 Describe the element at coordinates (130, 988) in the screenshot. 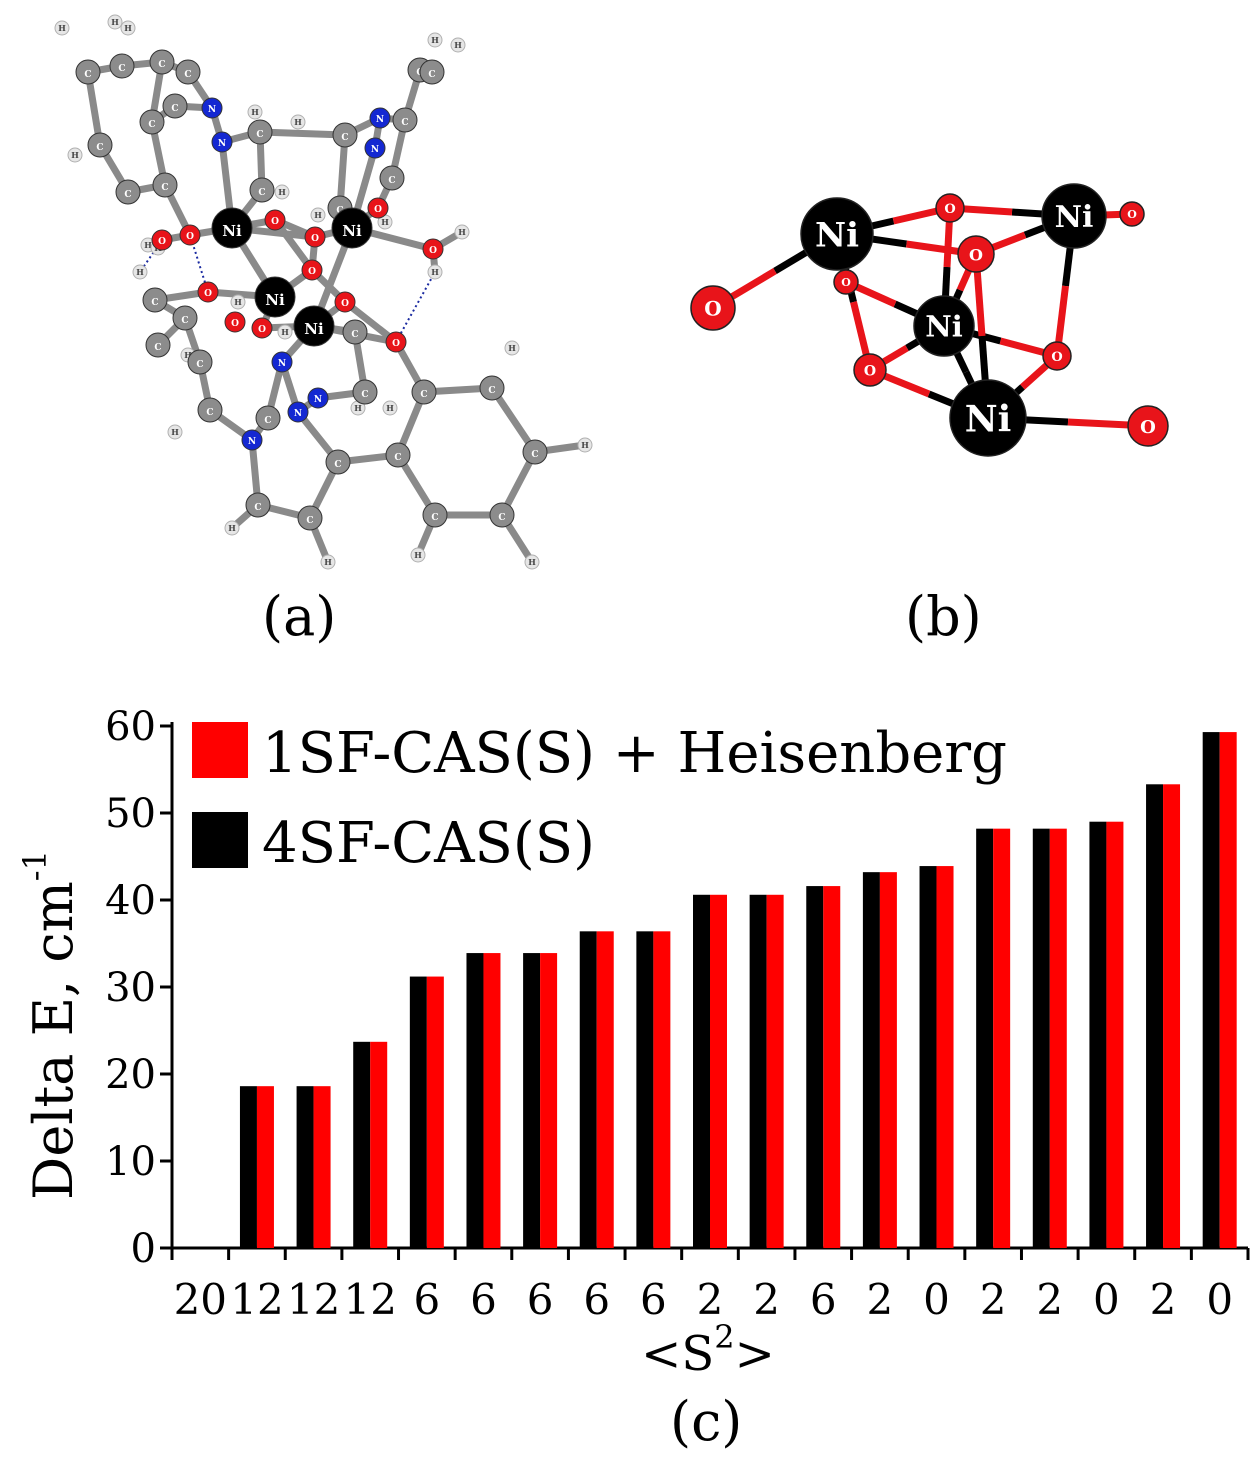

I see `y-tick-label: 30` at that location.